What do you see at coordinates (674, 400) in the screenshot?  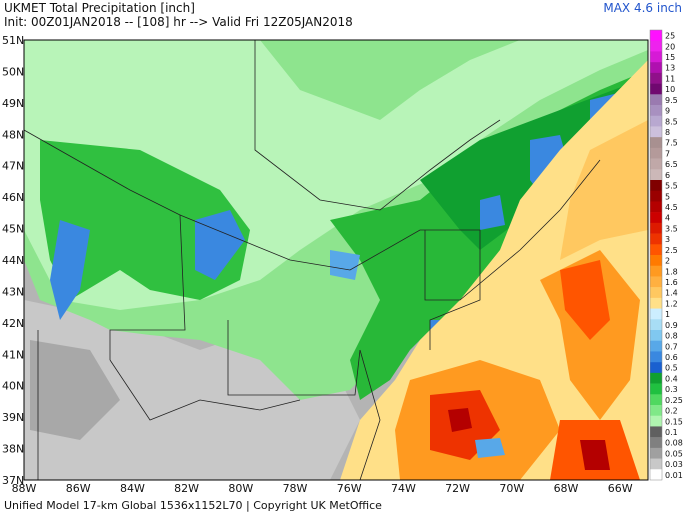 I see `colorbar-label: 0.25` at bounding box center [674, 400].